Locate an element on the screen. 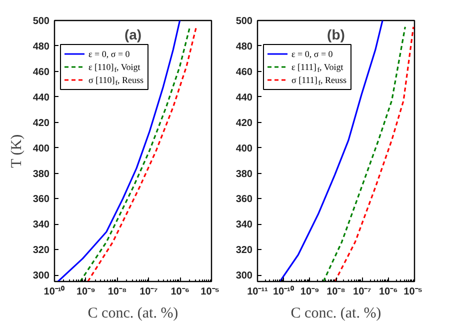 The width and height of the screenshot is (450, 321). y-axis-title: T (K) is located at coordinates (16, 151).